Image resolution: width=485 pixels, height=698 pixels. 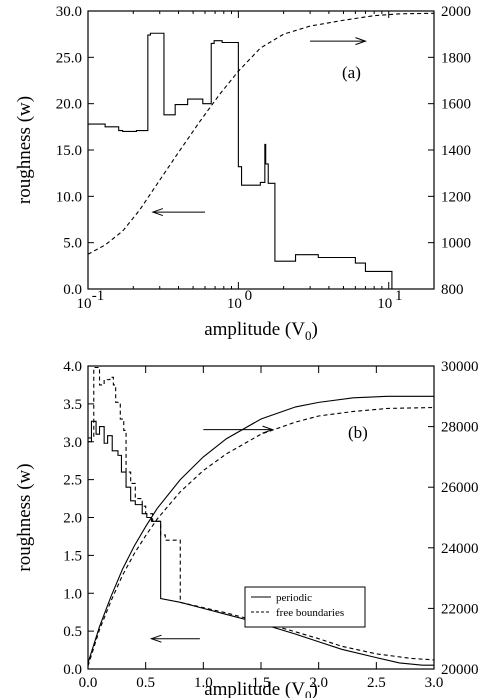 I want to click on y2-tick-label: 1000, so click(x=456, y=244).